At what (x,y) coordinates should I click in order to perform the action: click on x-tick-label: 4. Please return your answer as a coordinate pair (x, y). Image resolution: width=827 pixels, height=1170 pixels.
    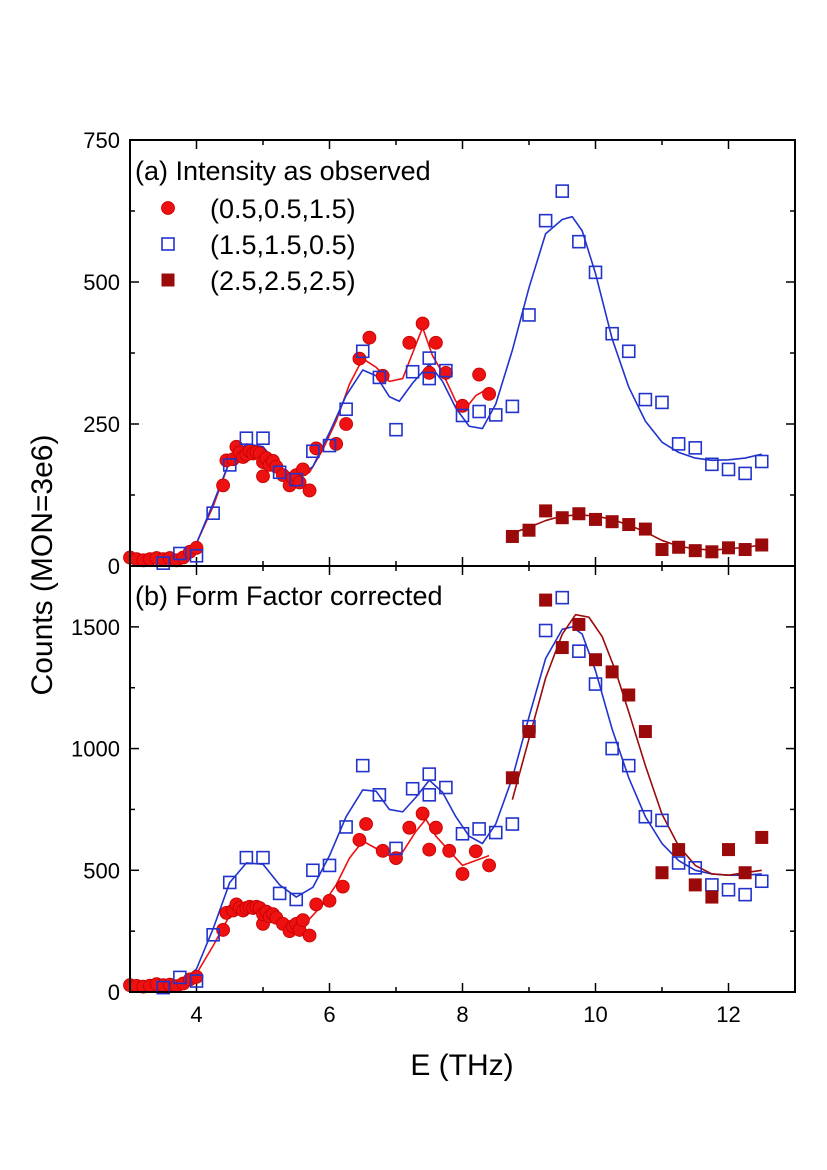
    Looking at the image, I should click on (196, 1014).